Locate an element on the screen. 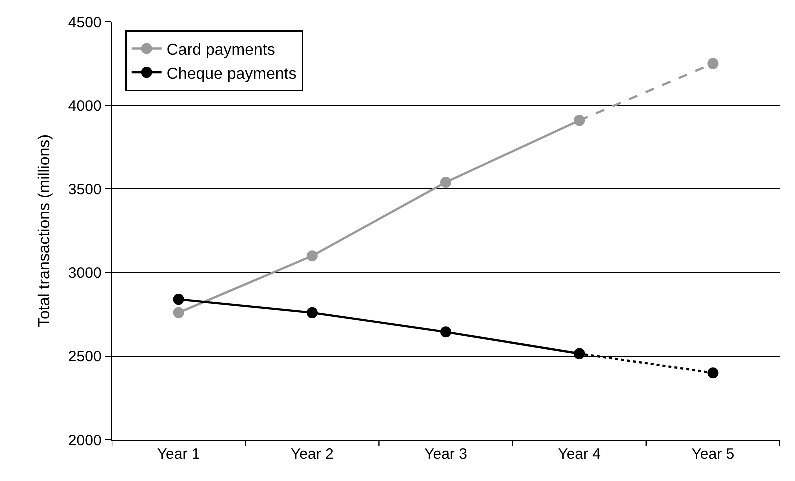 This screenshot has height=481, width=795. y-tick-label: 3000 is located at coordinates (85, 273).